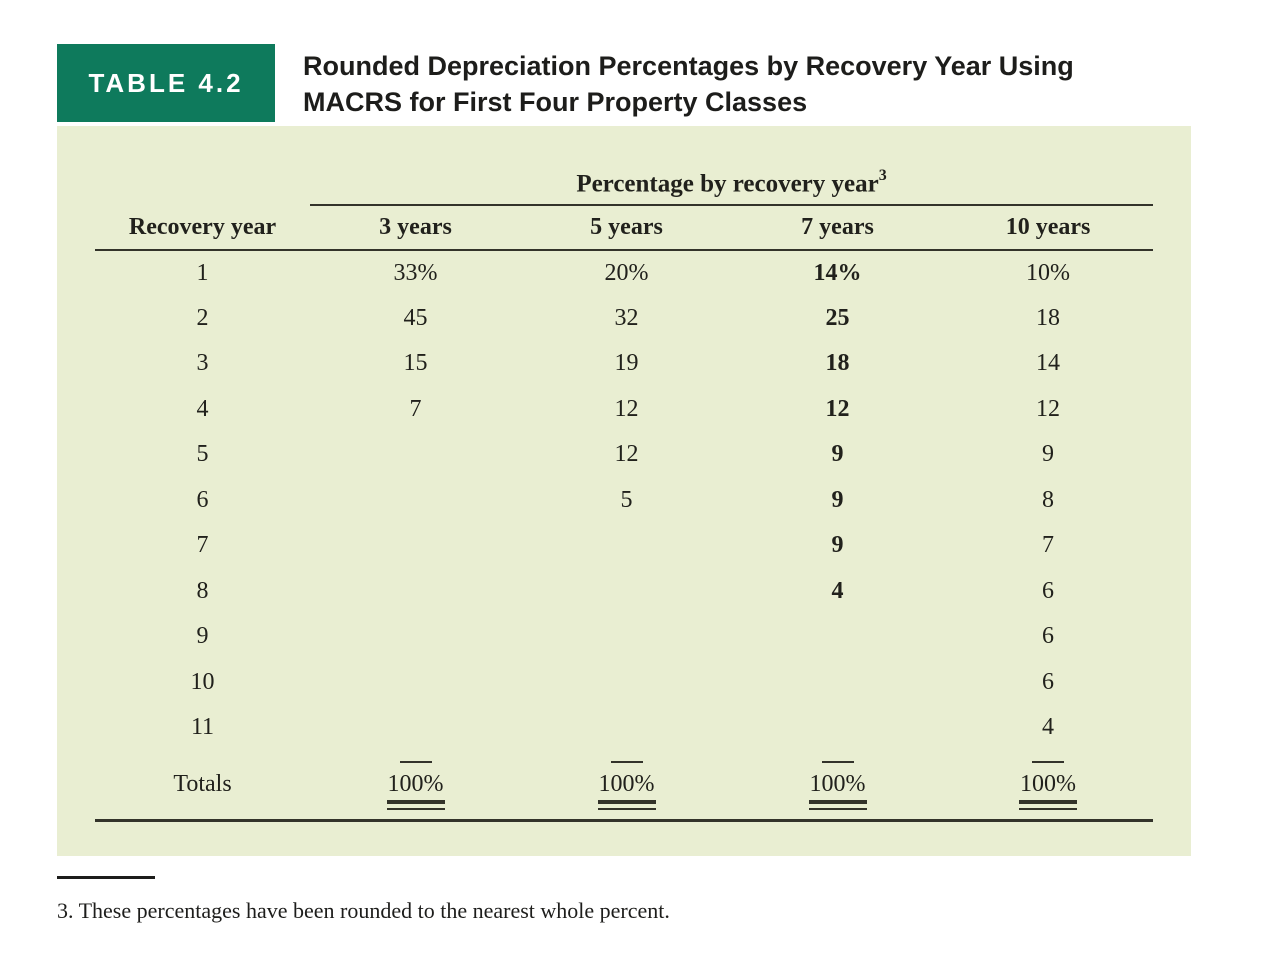  What do you see at coordinates (1048, 408) in the screenshot?
I see `value-cell-10years: 12` at bounding box center [1048, 408].